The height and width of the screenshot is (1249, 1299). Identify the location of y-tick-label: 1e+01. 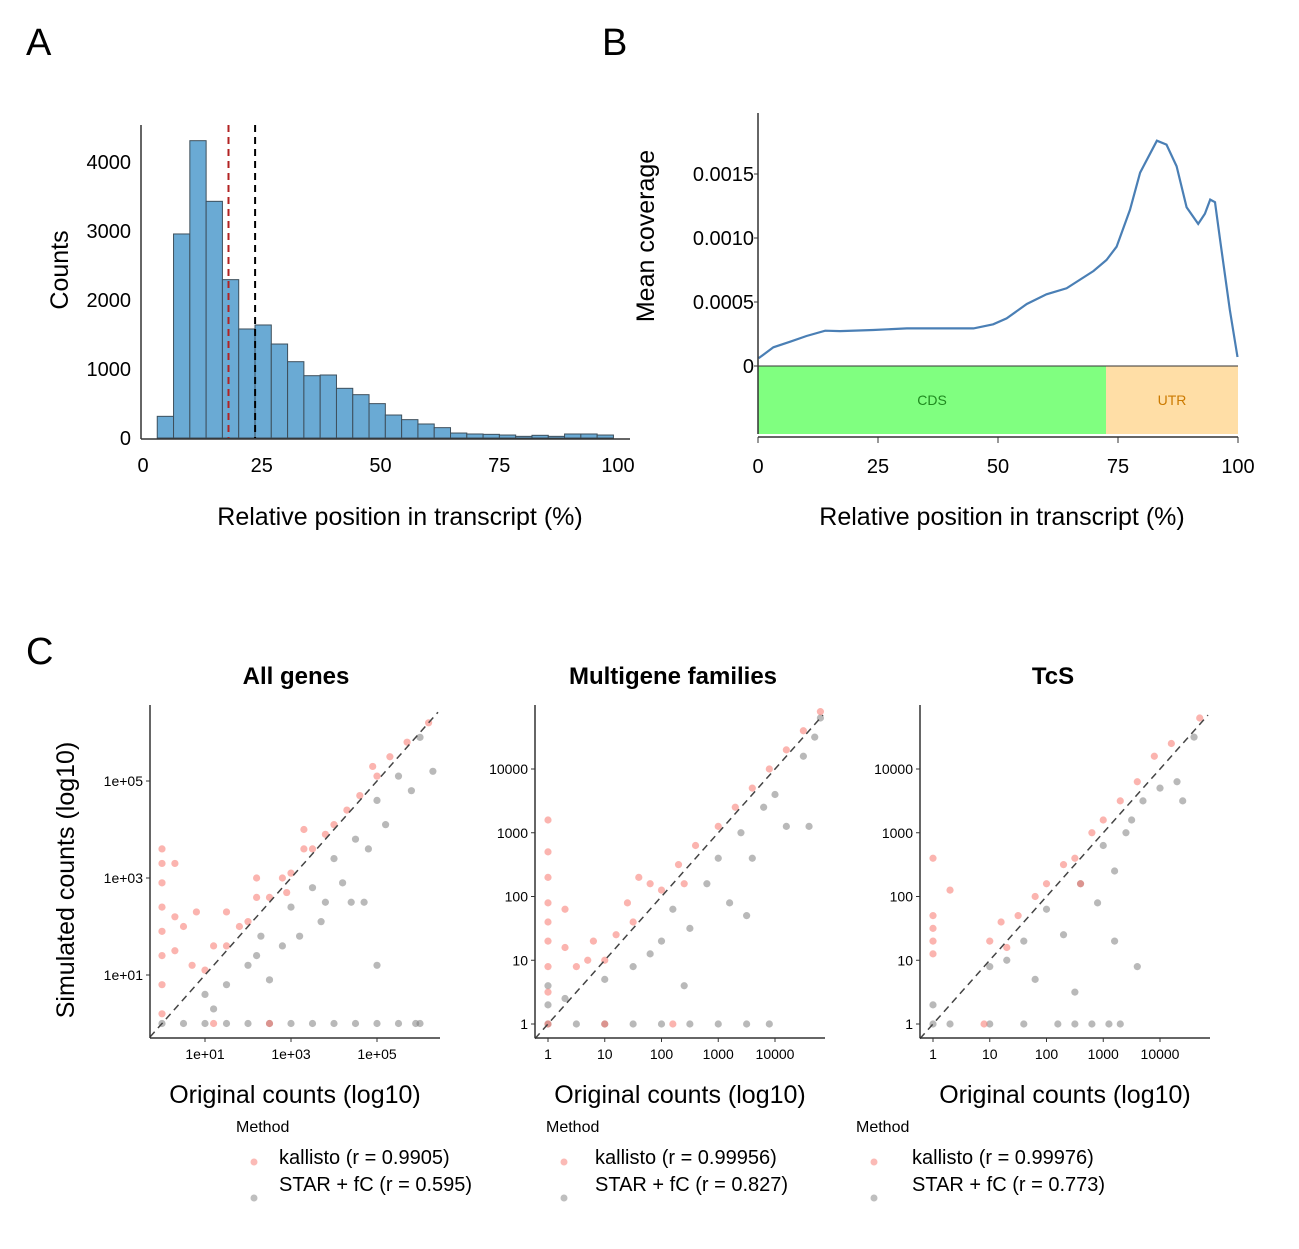
(124, 975).